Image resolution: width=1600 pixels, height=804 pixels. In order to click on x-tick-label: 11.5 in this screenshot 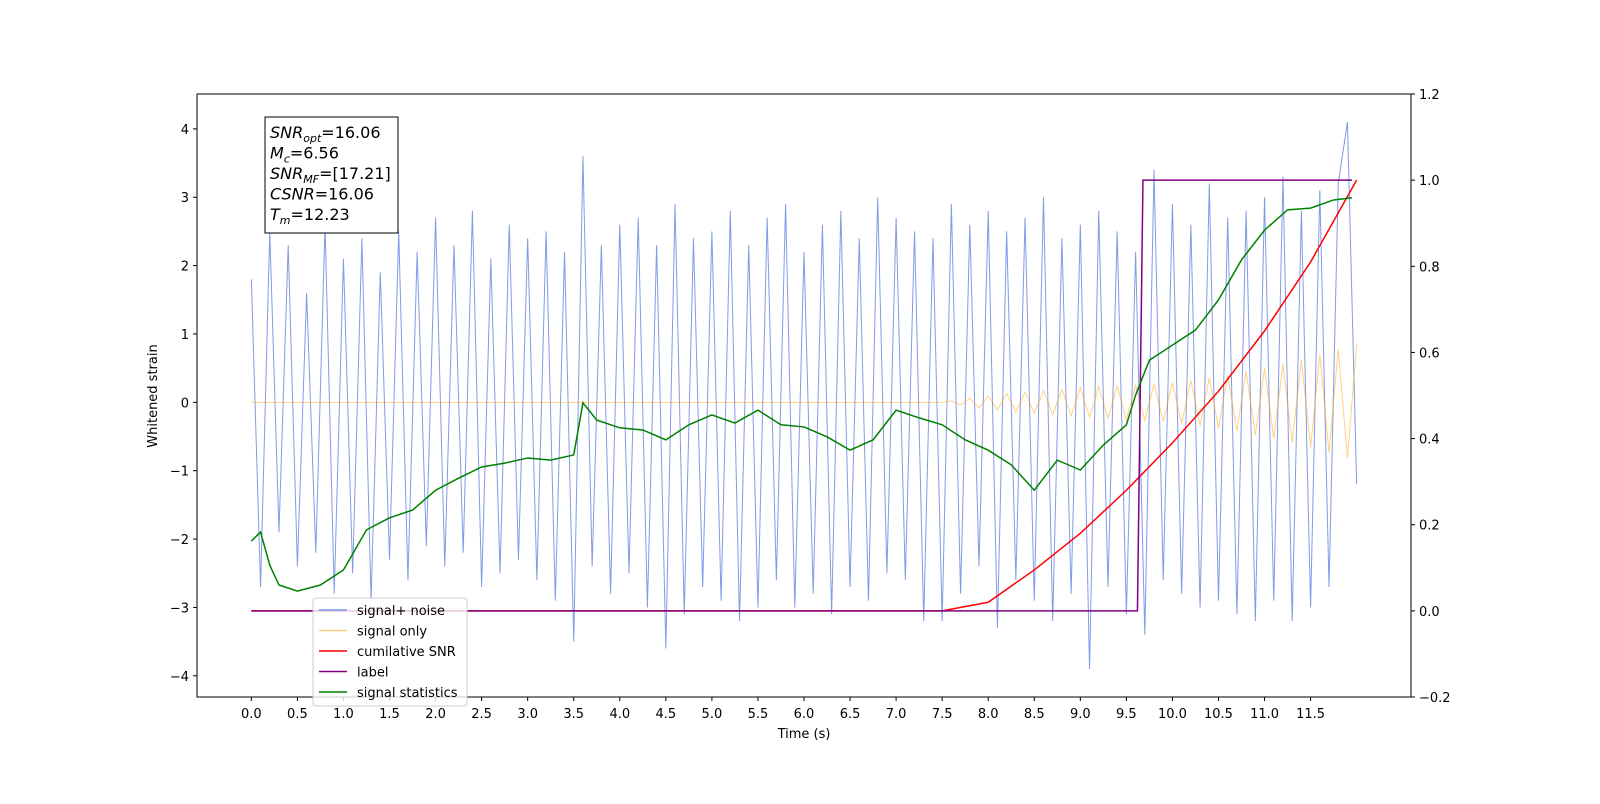, I will do `click(1310, 714)`.